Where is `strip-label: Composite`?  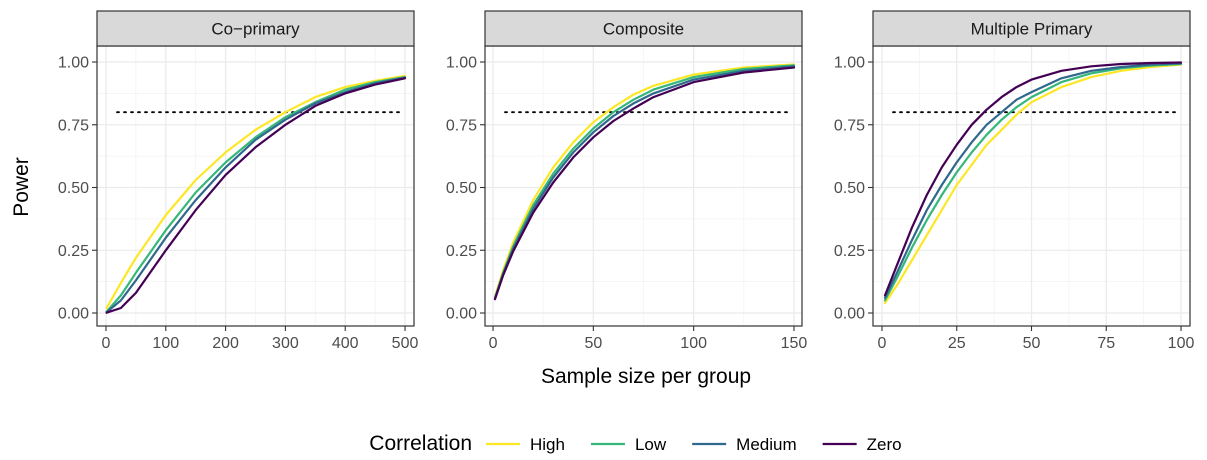
strip-label: Composite is located at coordinates (643, 29).